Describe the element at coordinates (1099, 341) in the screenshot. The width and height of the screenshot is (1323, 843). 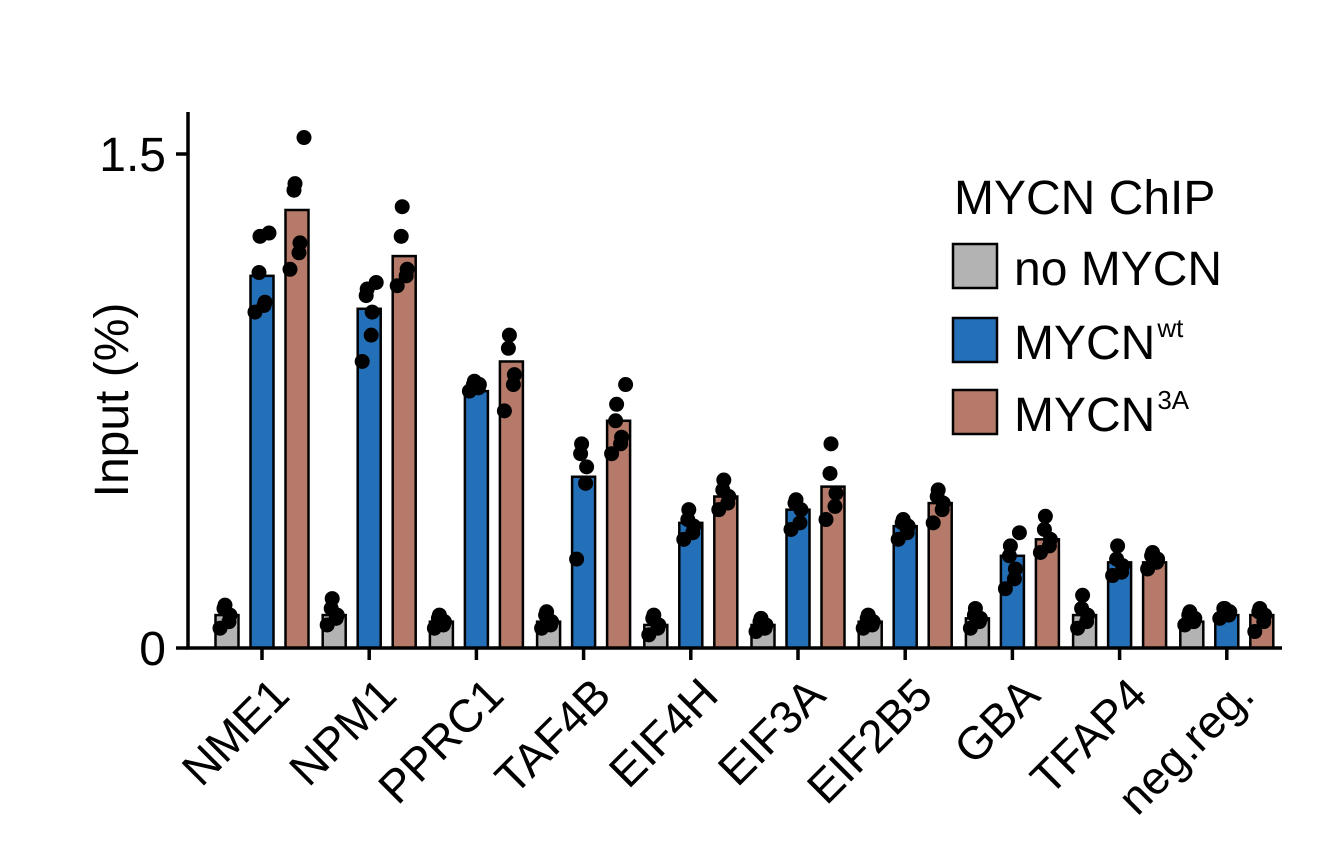
I see `legend-entry-label: MYCNwt` at that location.